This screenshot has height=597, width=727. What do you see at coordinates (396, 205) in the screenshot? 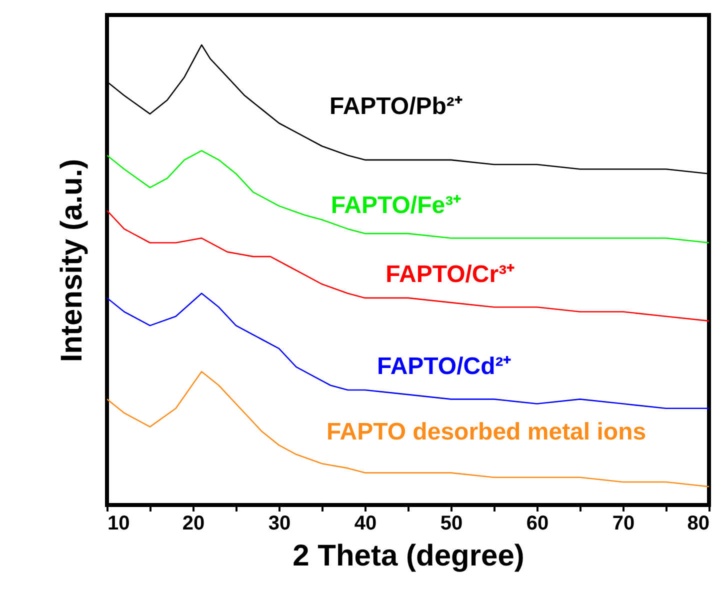
I see `series-label: FAPTO/Fe³⁺` at bounding box center [396, 205].